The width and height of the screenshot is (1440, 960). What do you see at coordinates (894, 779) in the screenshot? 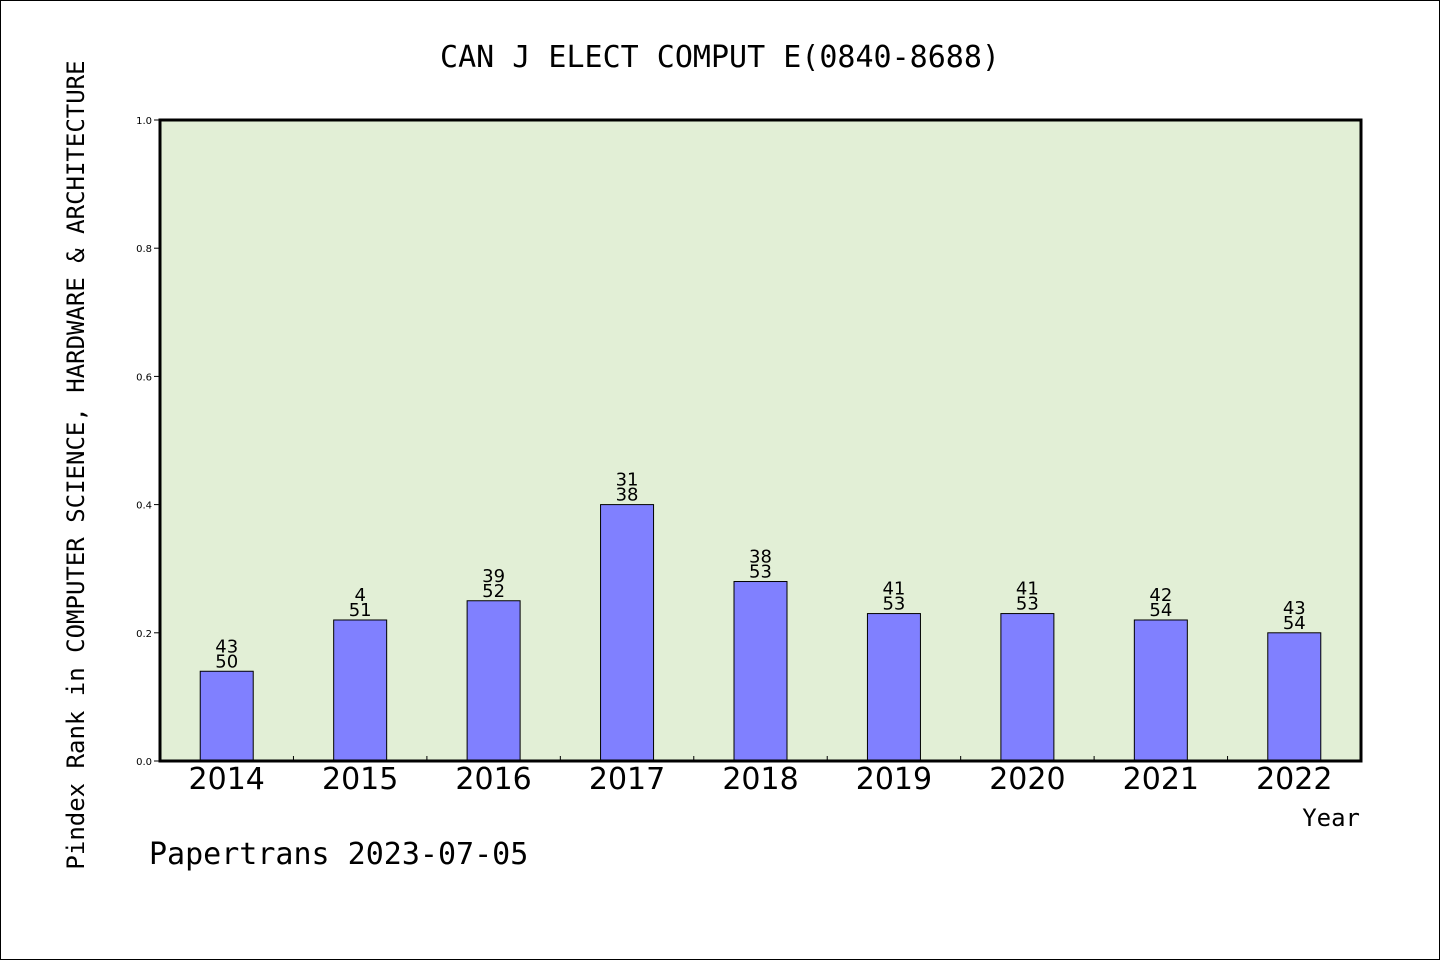
I see `x-tick-label: 2019` at bounding box center [894, 779].